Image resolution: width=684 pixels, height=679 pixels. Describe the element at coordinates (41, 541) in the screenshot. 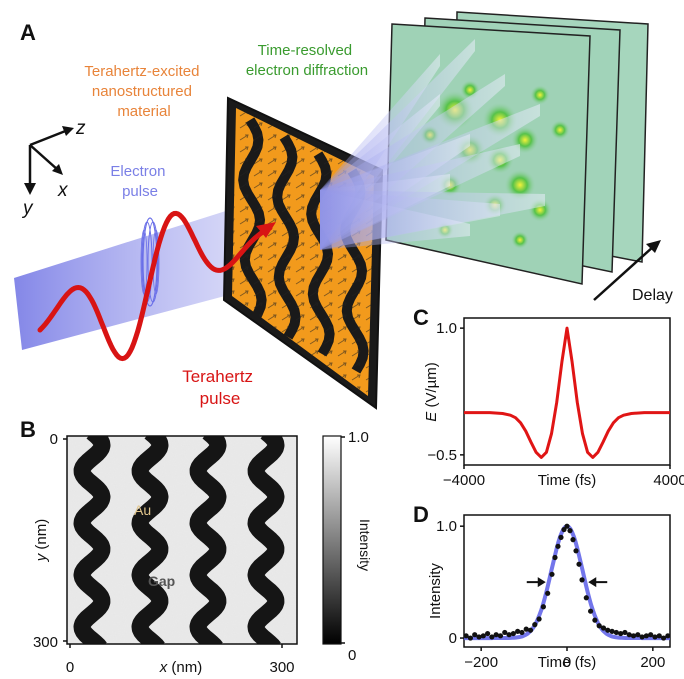

I see `b-y-axis-label: y (nm)` at that location.